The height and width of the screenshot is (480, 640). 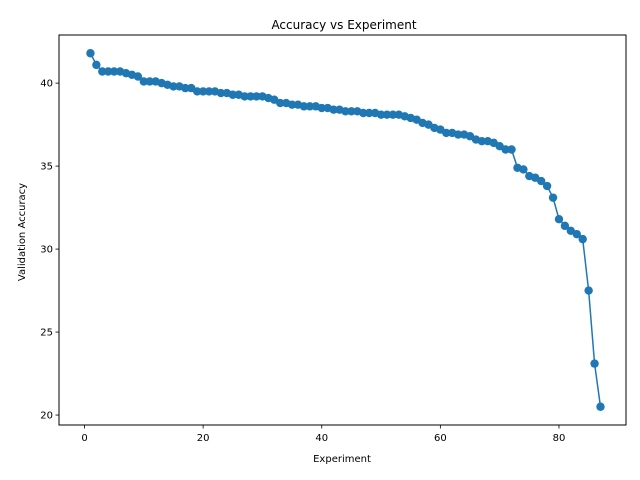 I want to click on y-tick-label: 35, so click(x=46, y=167).